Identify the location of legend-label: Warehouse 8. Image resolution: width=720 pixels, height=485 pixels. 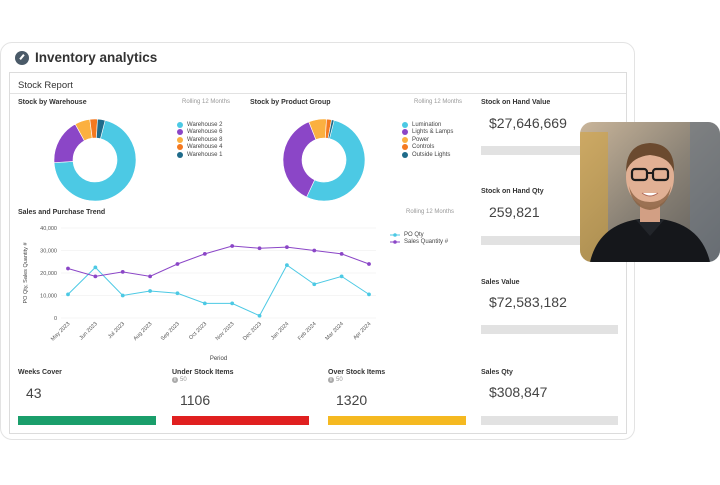
(205, 139).